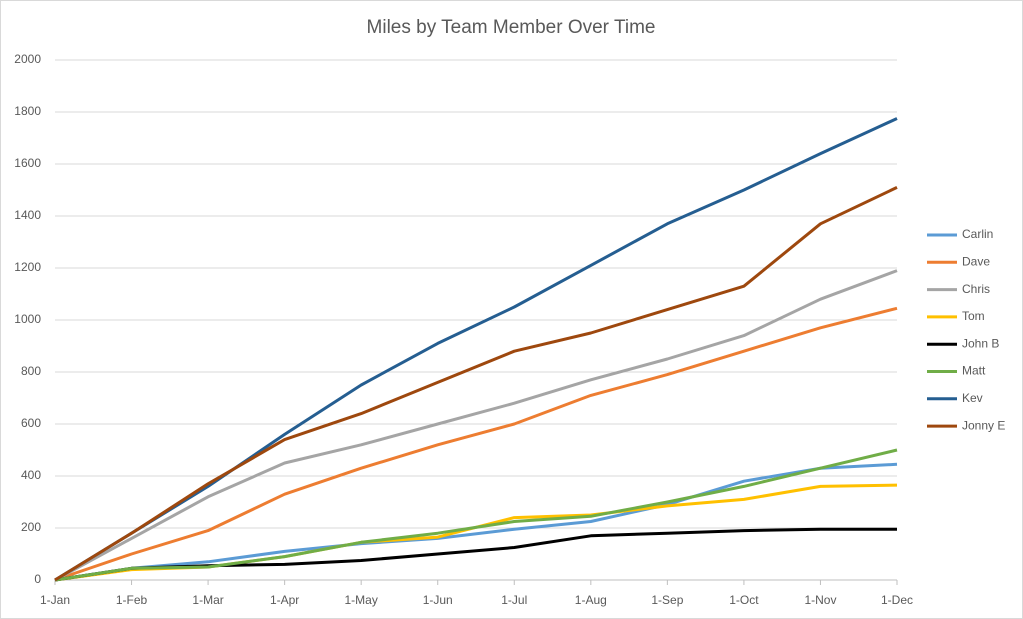  What do you see at coordinates (667, 600) in the screenshot?
I see `x-tick-label: 1-Sep` at bounding box center [667, 600].